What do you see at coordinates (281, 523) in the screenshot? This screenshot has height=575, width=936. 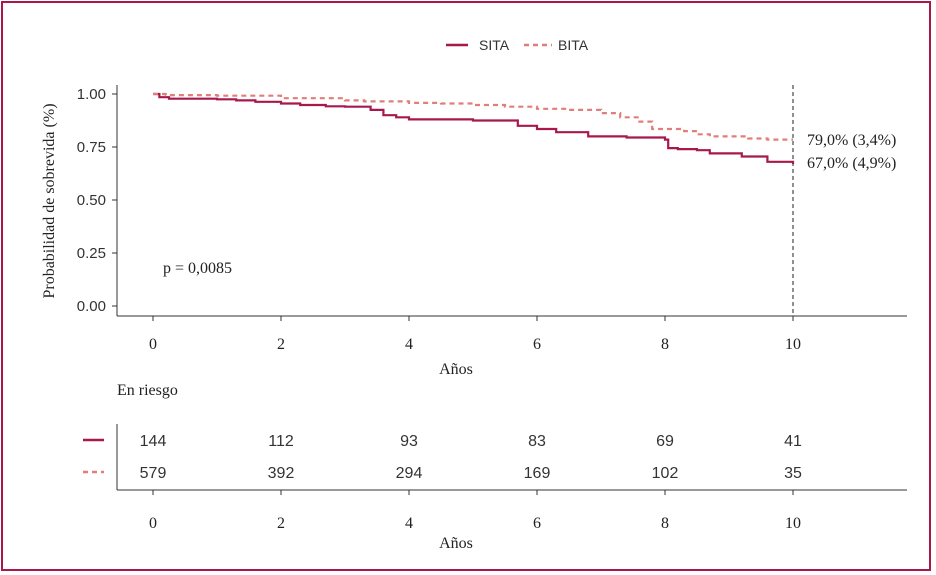 I see `risk-x-tick-label: 2` at bounding box center [281, 523].